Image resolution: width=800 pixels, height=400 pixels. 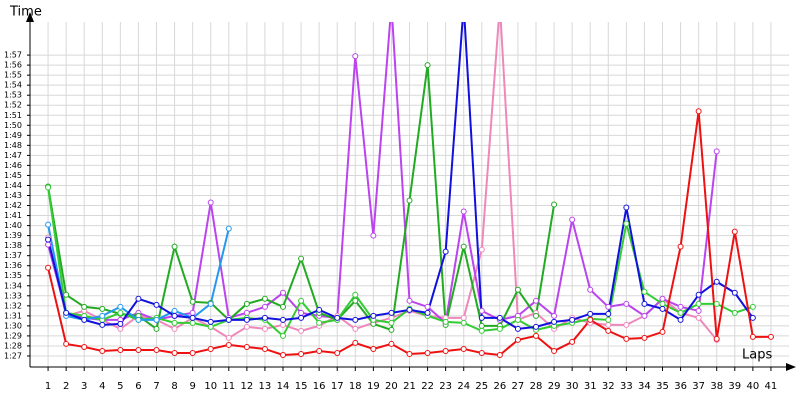 I want to click on x-tick-label: 35, so click(x=662, y=386).